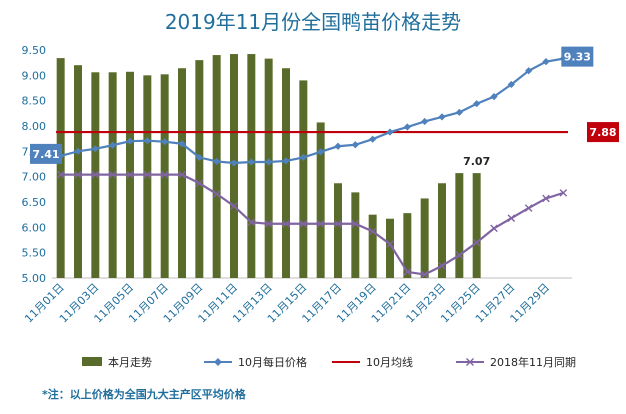  Describe the element at coordinates (34, 227) in the screenshot. I see `y-tick-label: 6.00` at that location.